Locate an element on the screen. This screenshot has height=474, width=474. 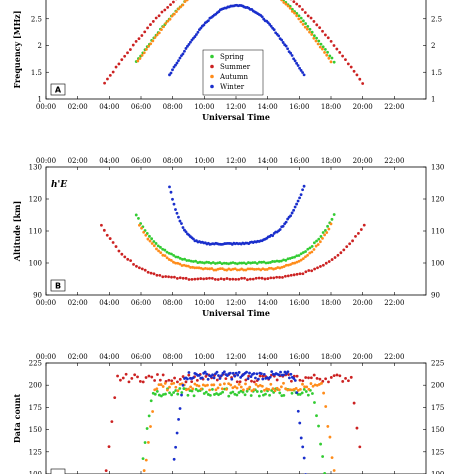
y-tick-label-right: 1.5 is located at coordinates (436, 73).